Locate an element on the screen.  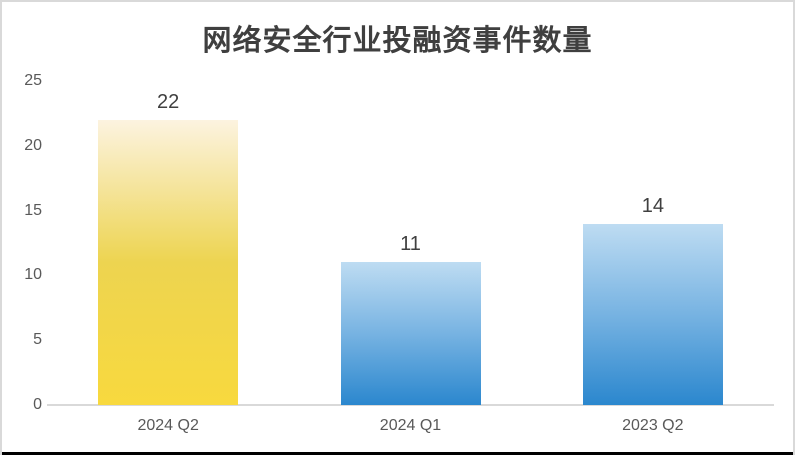
y-axis-tick-label: 0 is located at coordinates (37, 404).